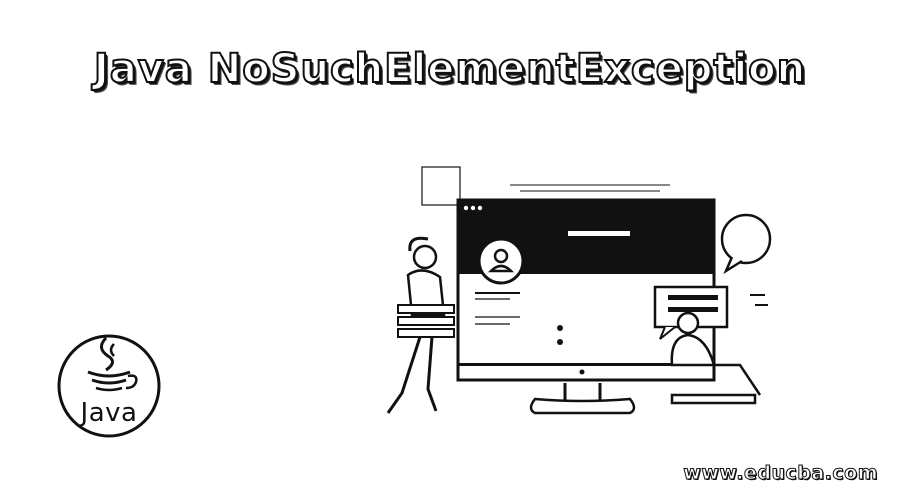 This screenshot has height=500, width=900. Describe the element at coordinates (420, 325) in the screenshot. I see `walking-person` at that location.